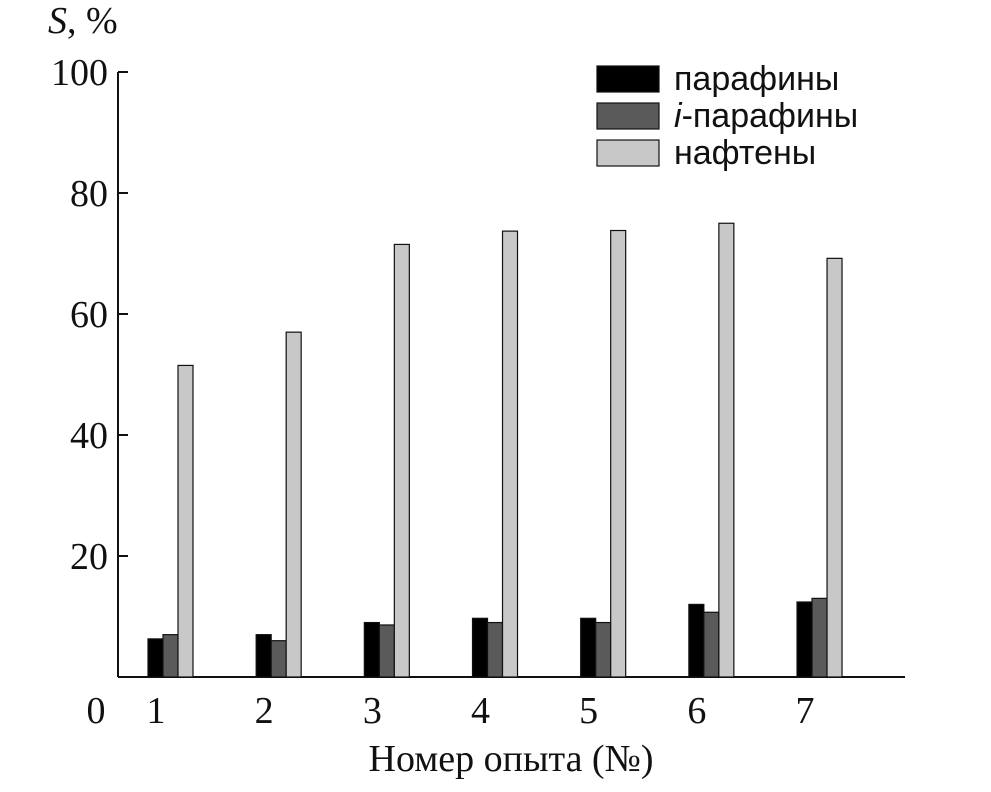 This screenshot has width=991, height=792. What do you see at coordinates (805, 711) in the screenshot?
I see `x-tick-label: 7` at bounding box center [805, 711].